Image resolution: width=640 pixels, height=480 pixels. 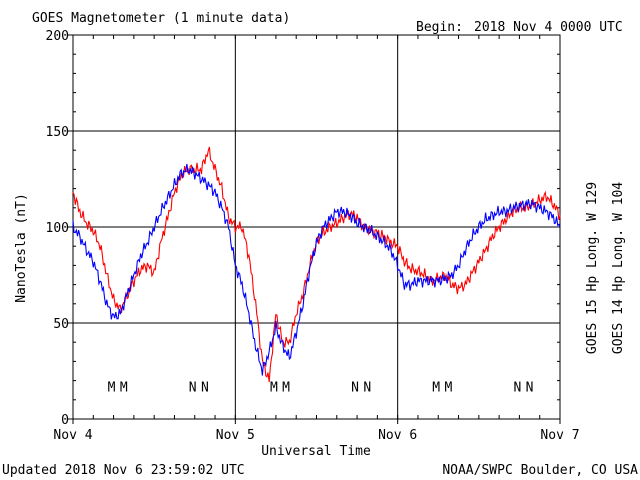 I want to click on x-axis-label: Universal Time, so click(x=316, y=451).